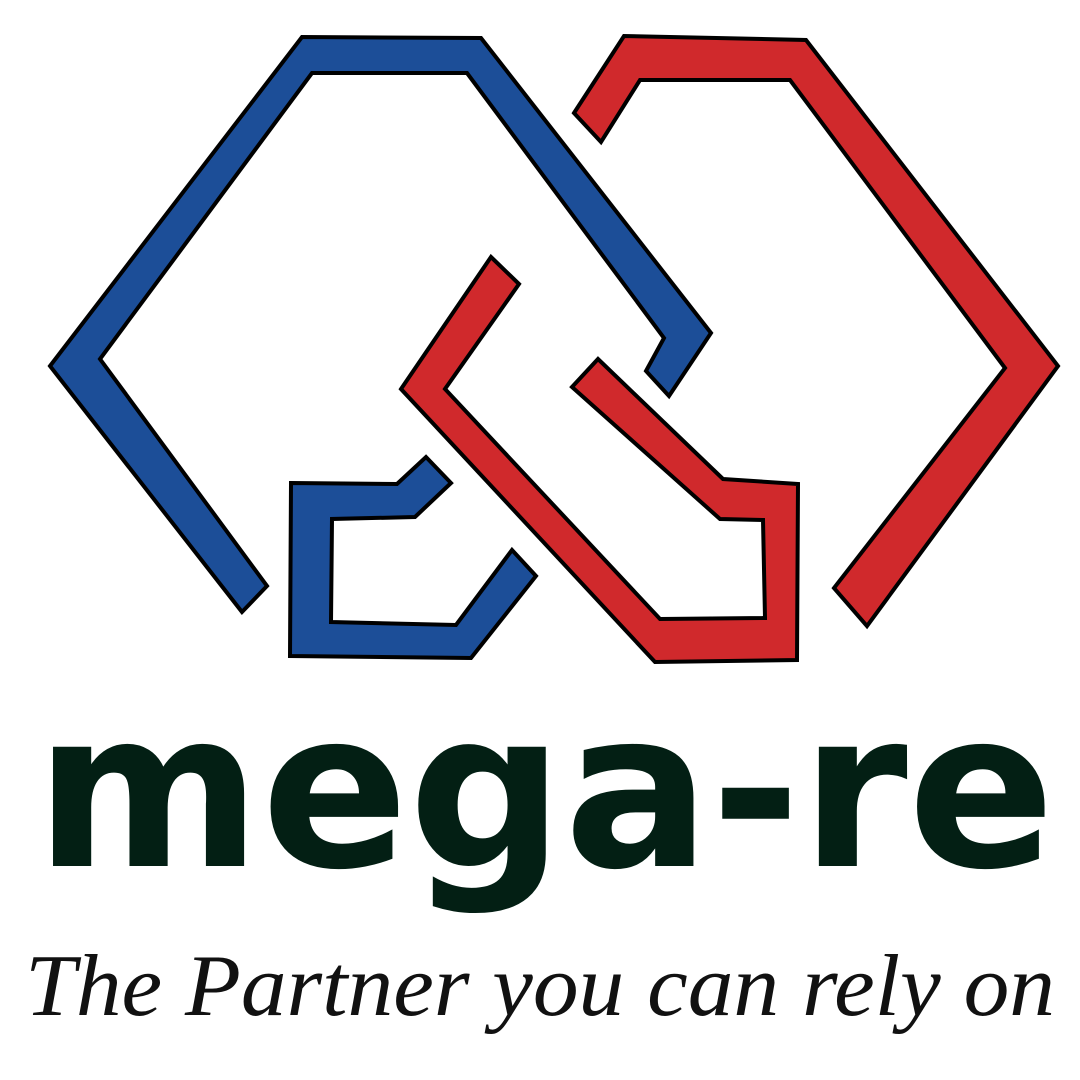 The image size is (1080, 1080). I want to click on blue-inner-link, so click(413, 557).